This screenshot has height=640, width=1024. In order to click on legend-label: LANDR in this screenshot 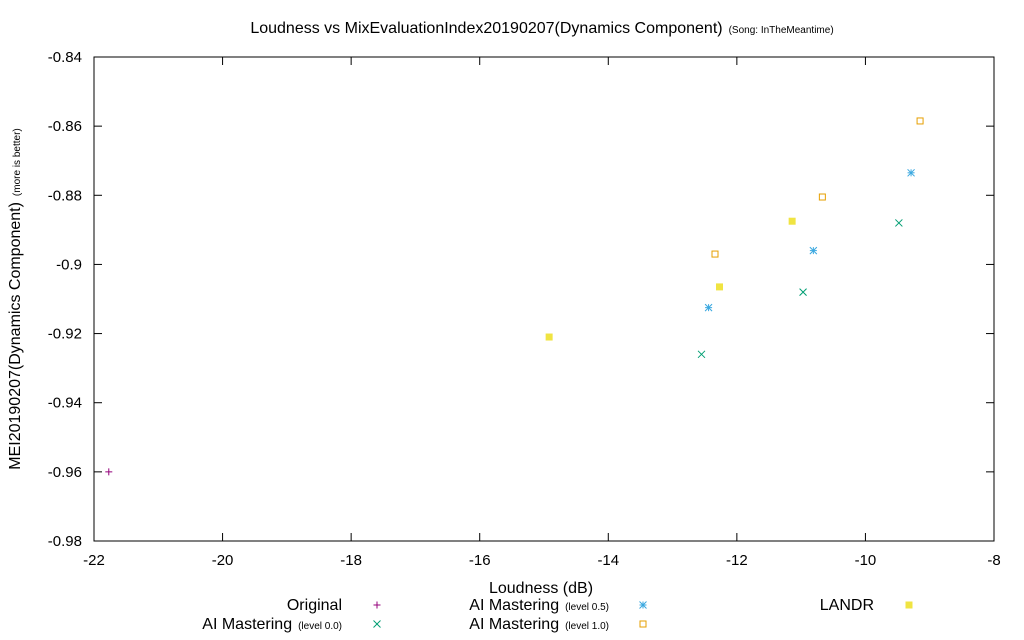, I will do `click(847, 605)`.